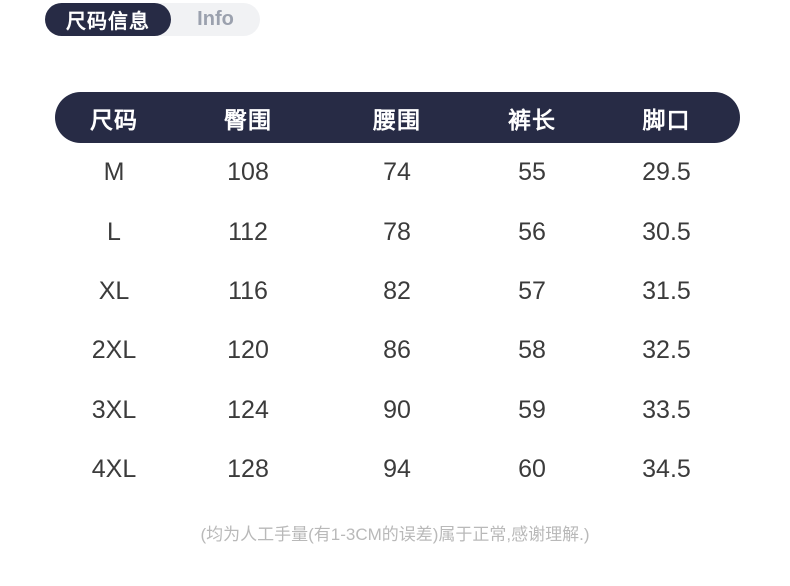 The height and width of the screenshot is (586, 790). What do you see at coordinates (114, 172) in the screenshot?
I see `cell-size: M` at bounding box center [114, 172].